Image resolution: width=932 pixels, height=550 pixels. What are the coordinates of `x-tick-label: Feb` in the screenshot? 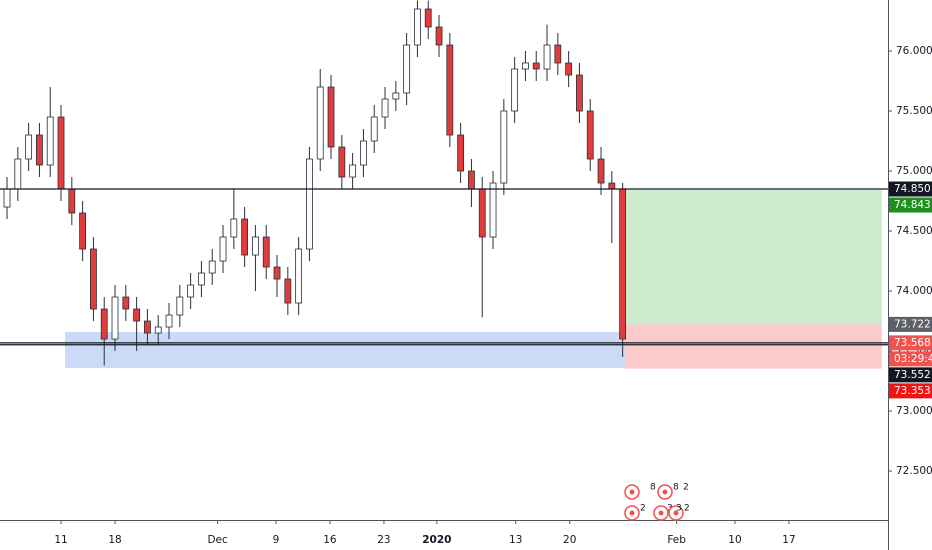 It's located at (676, 540).